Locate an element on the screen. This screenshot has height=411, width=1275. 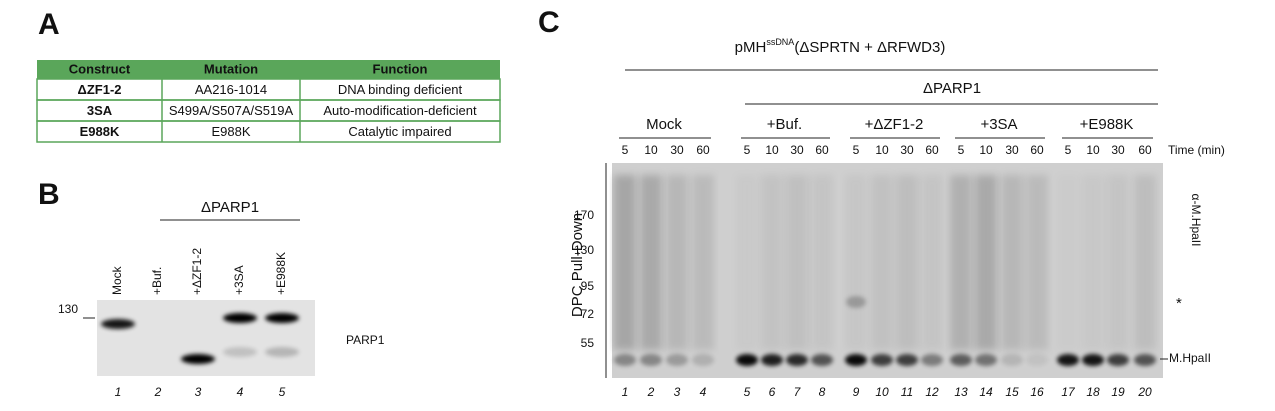
lane-number: 19 is located at coordinates (1118, 392).